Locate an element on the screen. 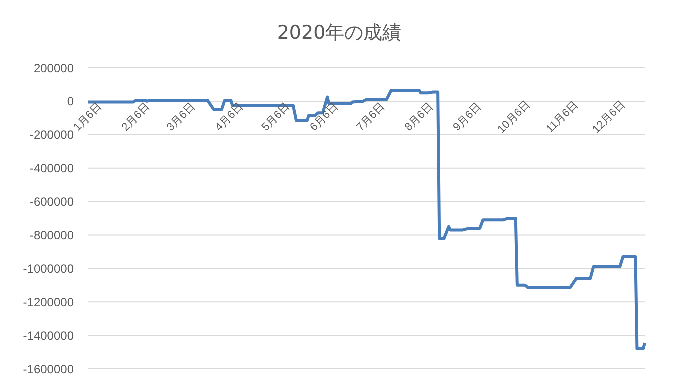  chart-title: 2020年の成績 is located at coordinates (339, 33).